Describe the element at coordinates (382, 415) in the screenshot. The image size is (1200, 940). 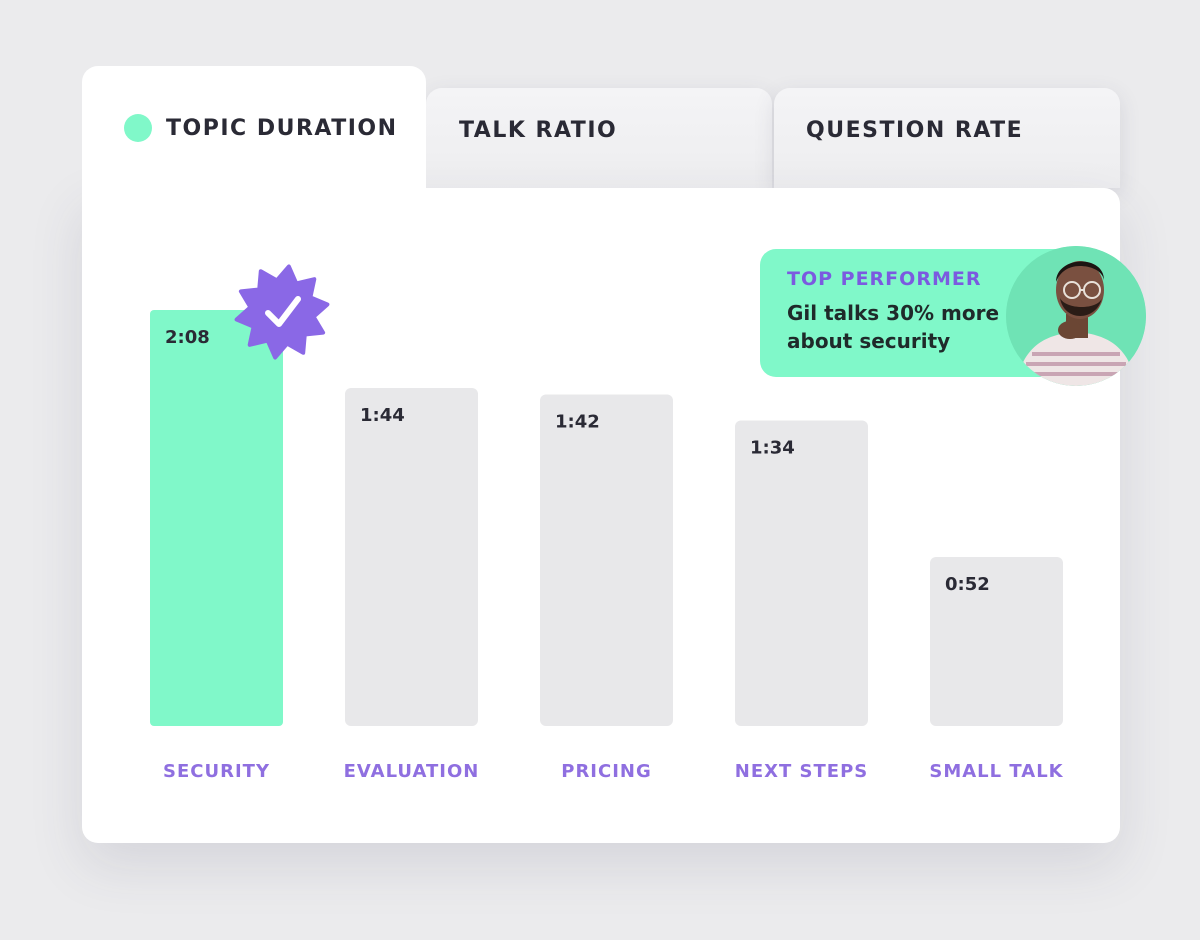
I see `bar-value-label: 1:44` at that location.